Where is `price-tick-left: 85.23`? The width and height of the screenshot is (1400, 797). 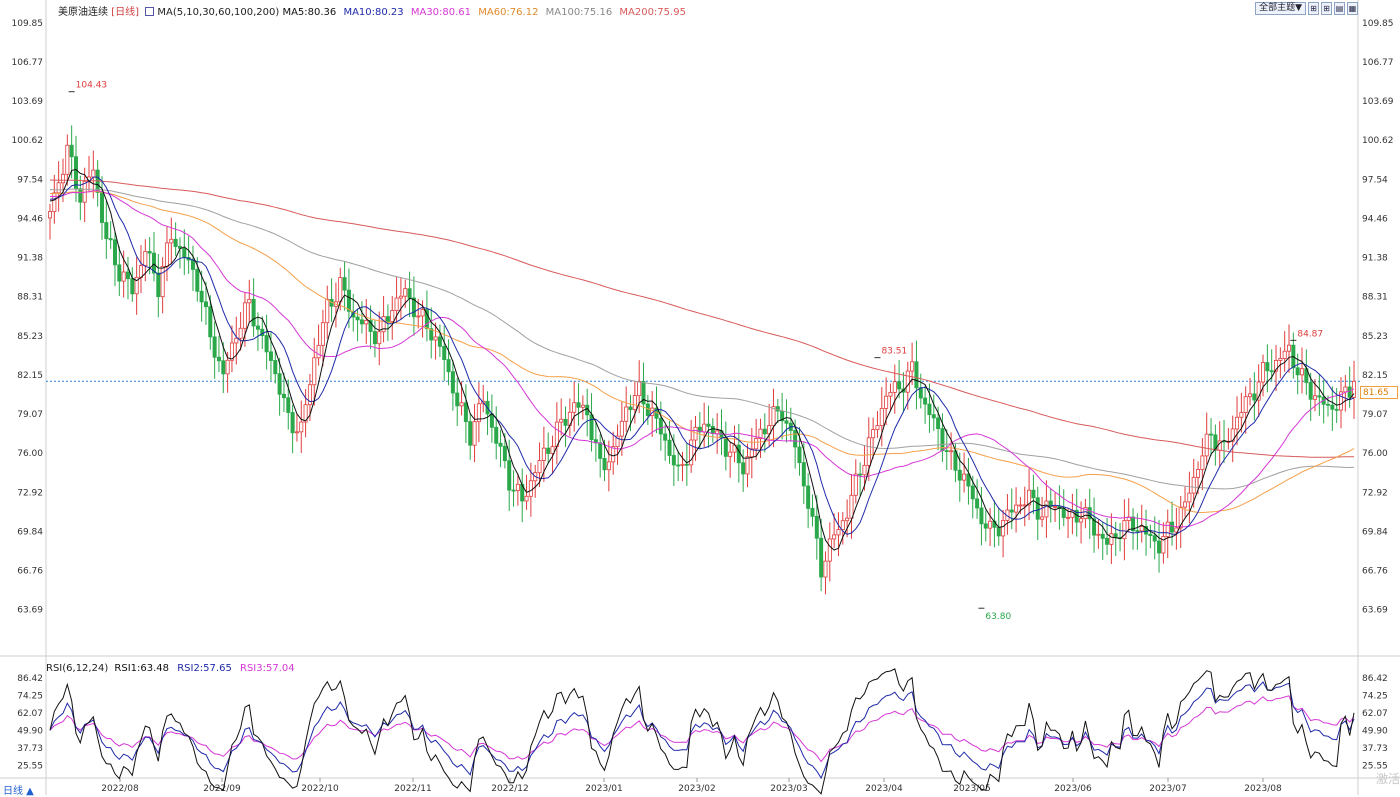 price-tick-left: 85.23 is located at coordinates (30, 337).